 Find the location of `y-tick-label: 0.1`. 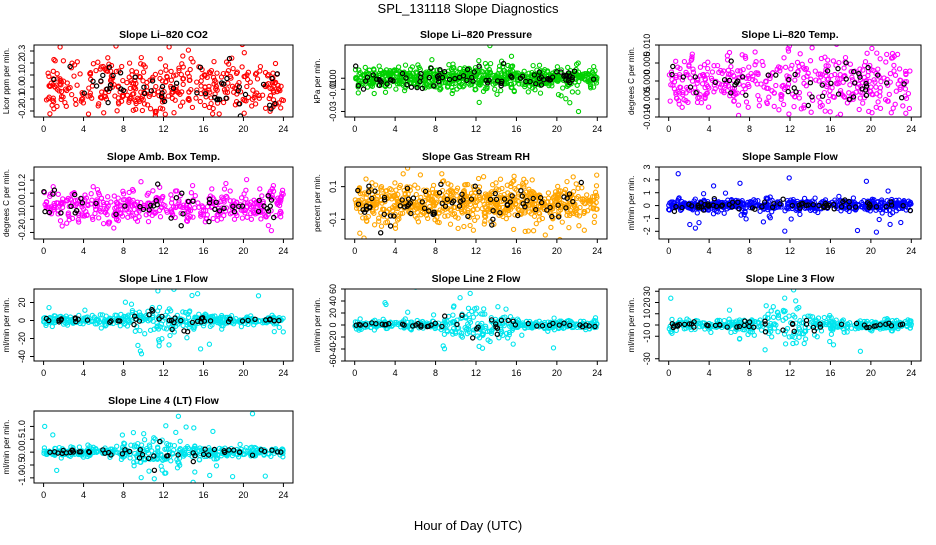

y-tick-label: 0.1 is located at coordinates (22, 75).